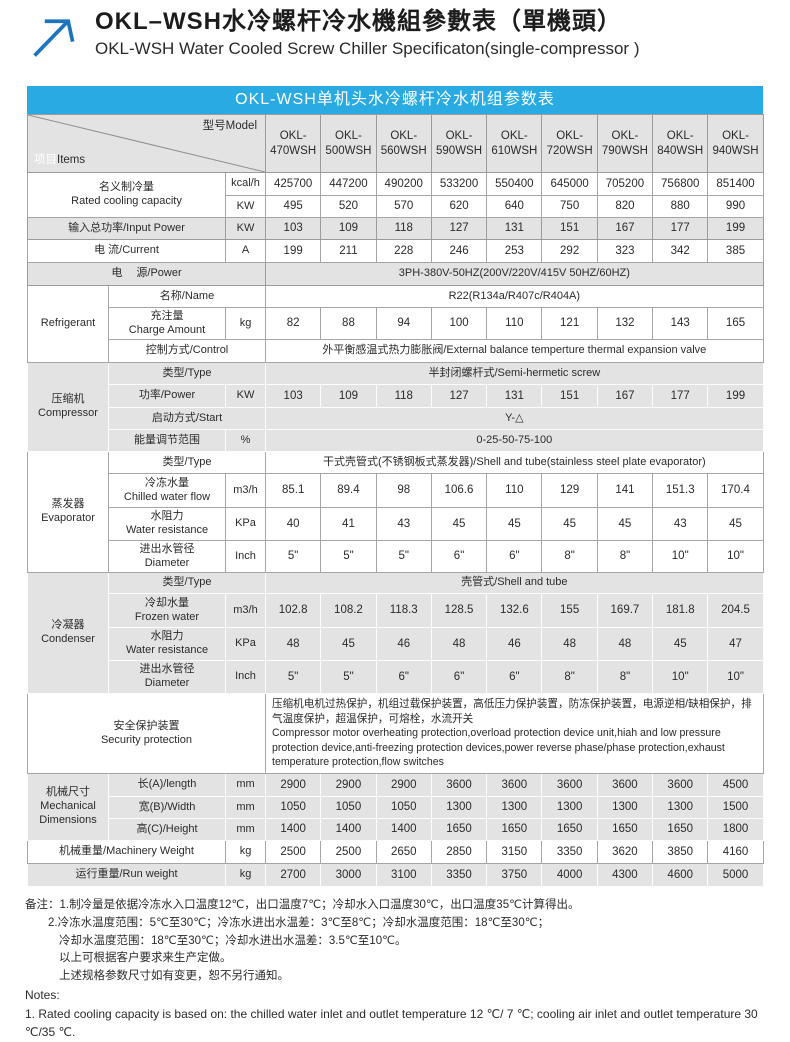  Describe the element at coordinates (514, 490) in the screenshot. I see `value-cell: 110` at that location.